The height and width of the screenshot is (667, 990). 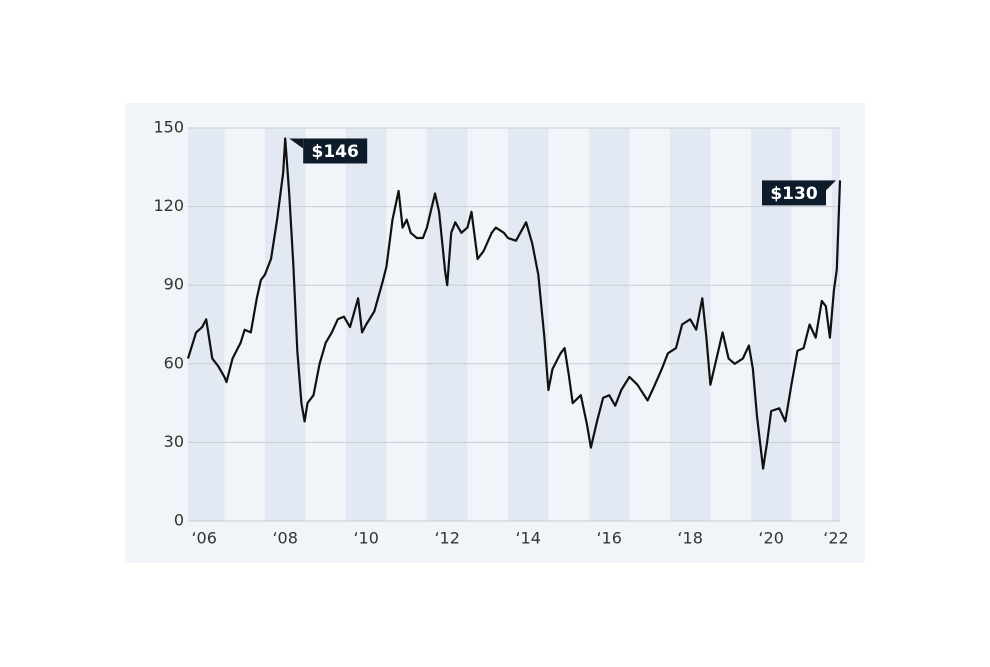 What do you see at coordinates (168, 127) in the screenshot?
I see `y-tick-label: 150` at bounding box center [168, 127].